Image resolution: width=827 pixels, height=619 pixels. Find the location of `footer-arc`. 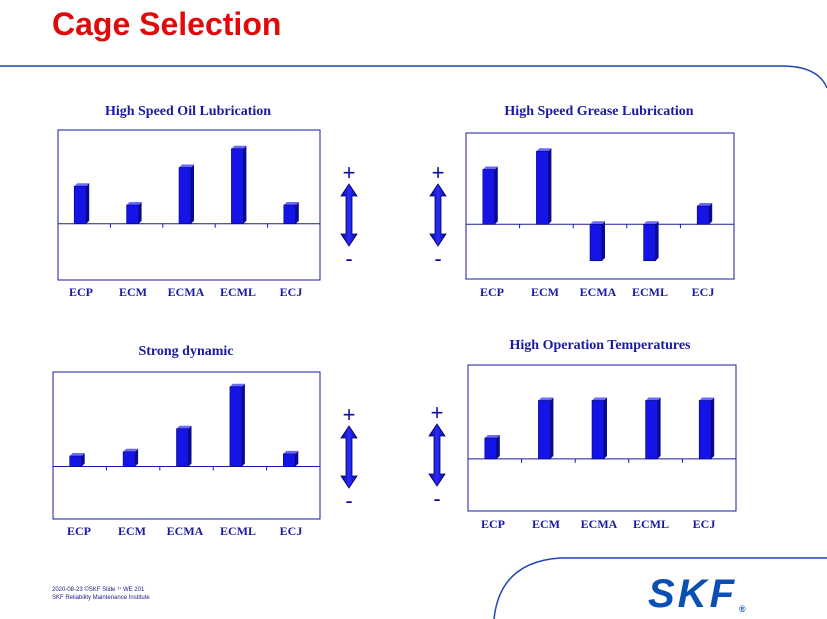

footer-arc is located at coordinates (660, 588).